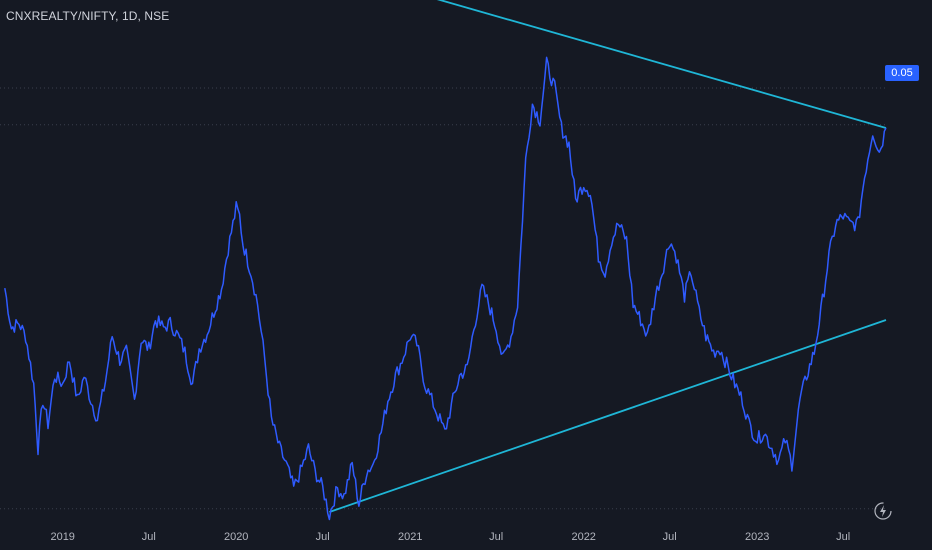  What do you see at coordinates (496, 537) in the screenshot?
I see `x-tick-label-5: Jul` at bounding box center [496, 537].